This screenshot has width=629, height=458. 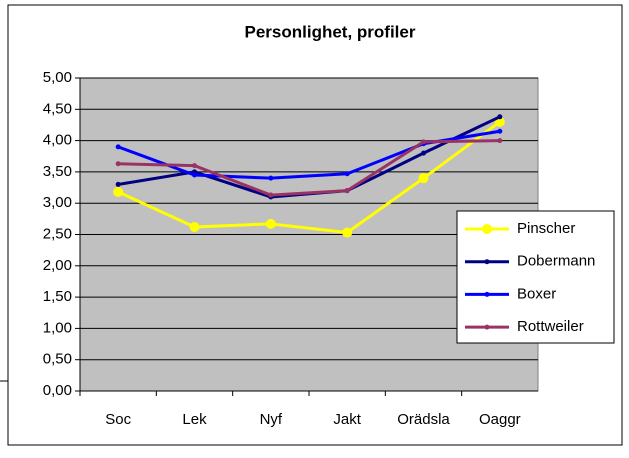 I want to click on x-tick-label: Jakt, so click(x=347, y=419).